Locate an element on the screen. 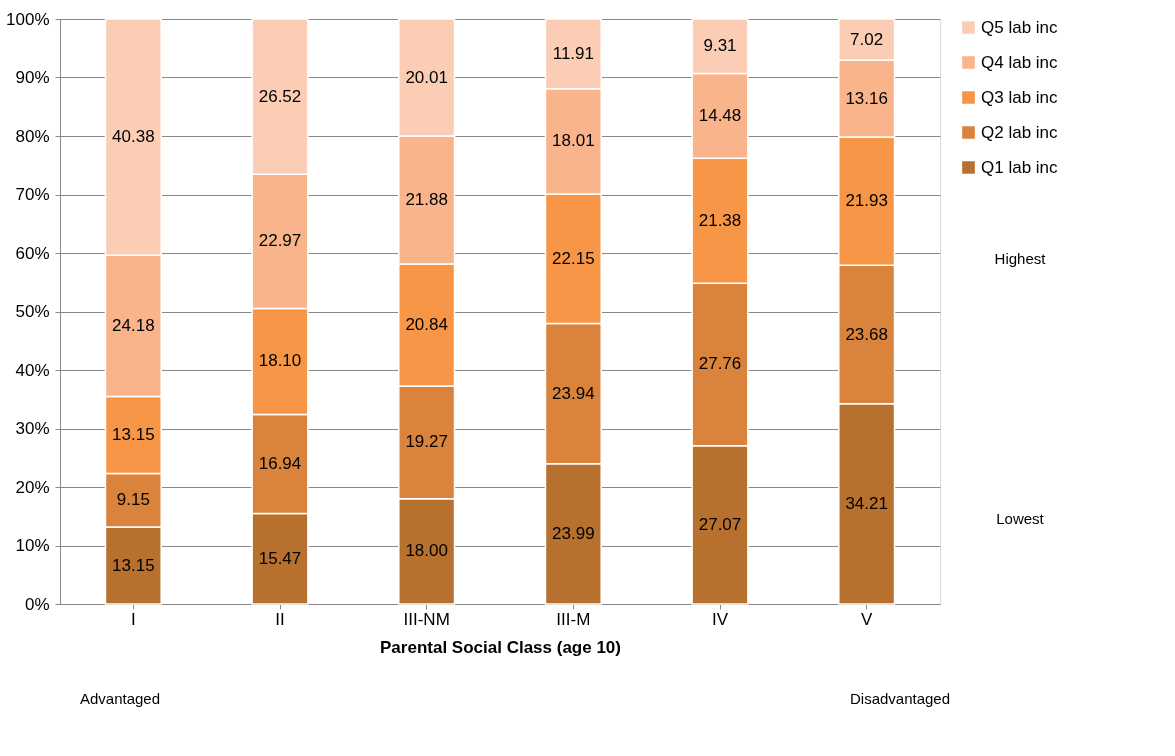  y-tick-label: 100% is located at coordinates (28, 19).